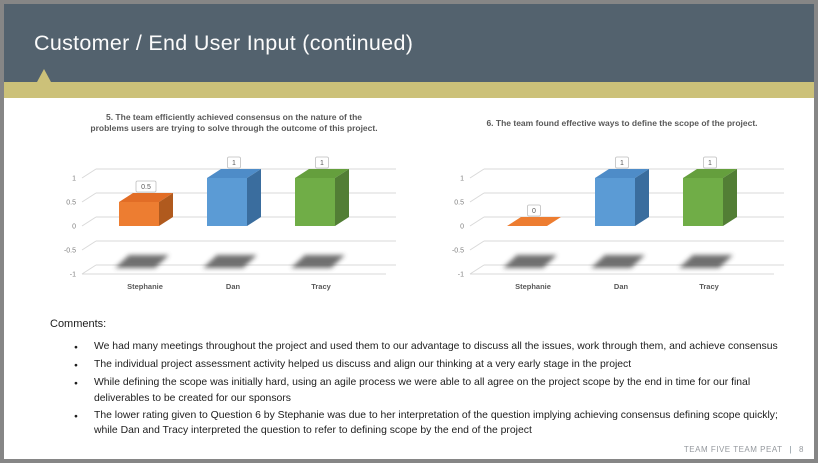  What do you see at coordinates (409, 90) in the screenshot?
I see `accent-band` at bounding box center [409, 90].